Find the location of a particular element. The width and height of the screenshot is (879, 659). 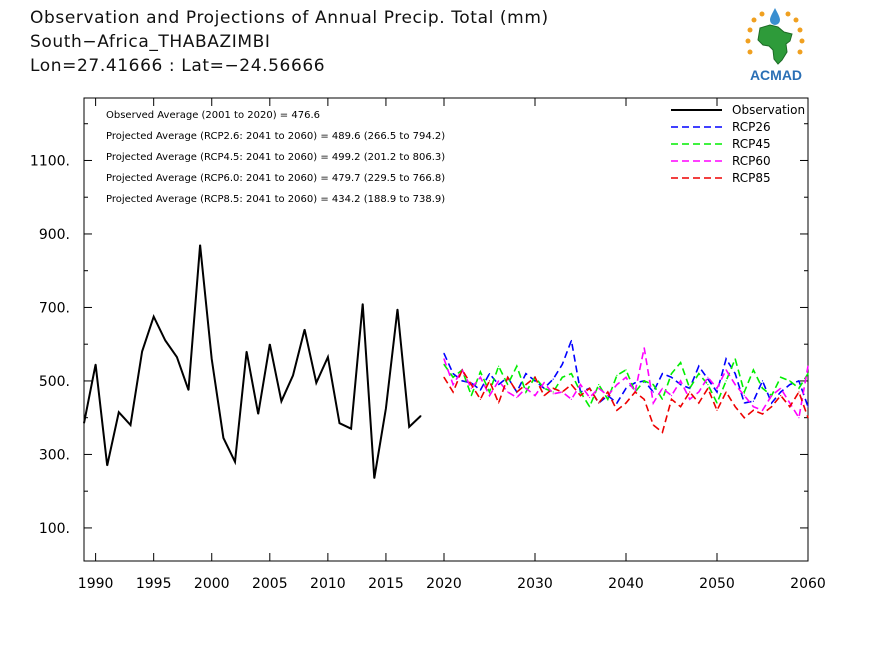

y-tick-label: 1100. is located at coordinates (50, 161).